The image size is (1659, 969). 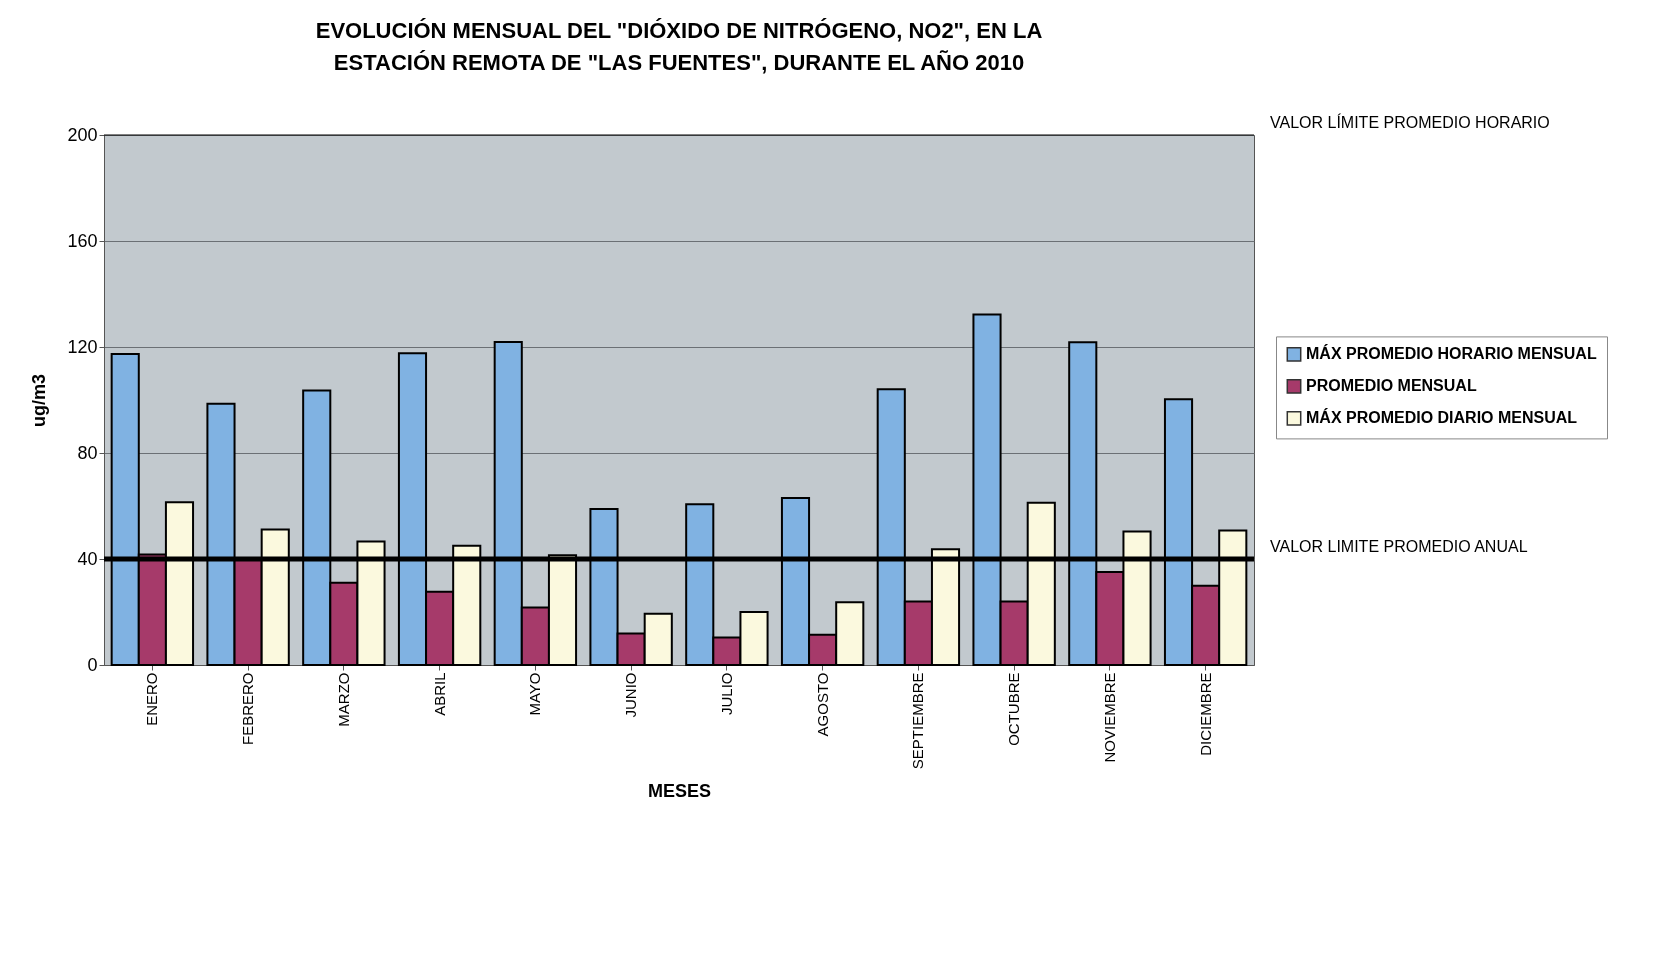 What do you see at coordinates (343, 699) in the screenshot?
I see `x-tick-label: MARZO` at bounding box center [343, 699].